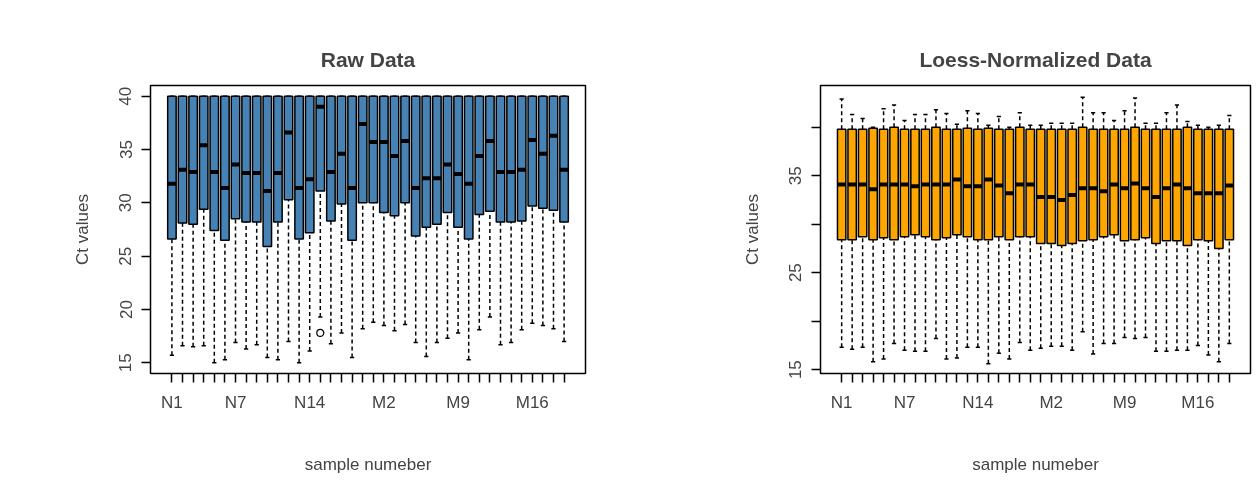  Describe the element at coordinates (126, 96) in the screenshot. I see `y-tick-label: 40` at that location.